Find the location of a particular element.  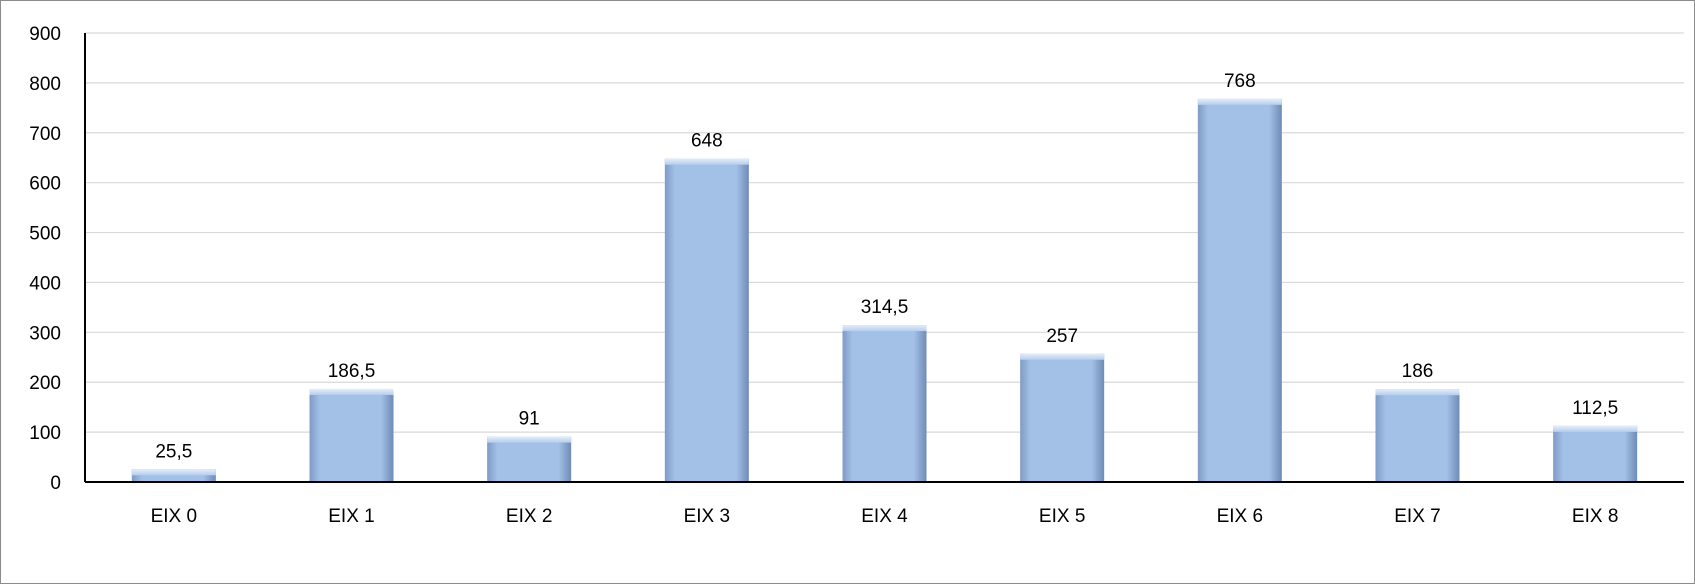

y-tick-label: 600 is located at coordinates (45, 184).